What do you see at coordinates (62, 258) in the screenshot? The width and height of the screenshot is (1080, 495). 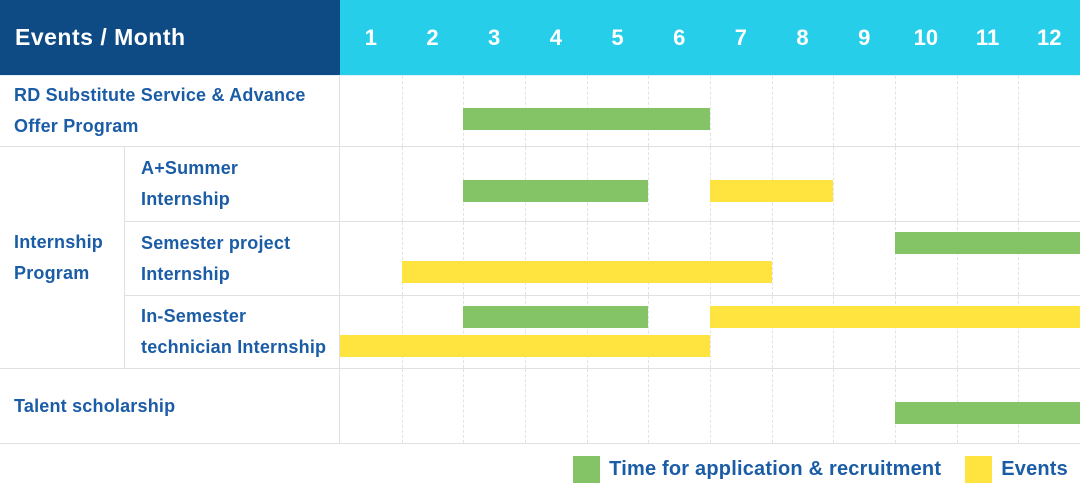 I see `group-label-internship-program: Internship Program` at bounding box center [62, 258].